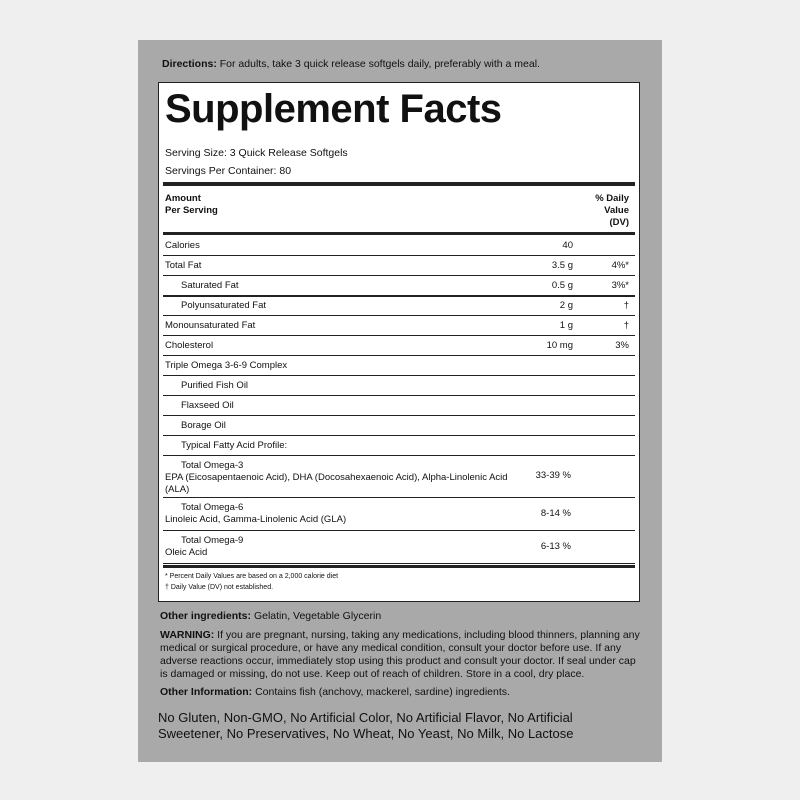 Image resolution: width=800 pixels, height=800 pixels. I want to click on row-amount: 10 mg, so click(559, 345).